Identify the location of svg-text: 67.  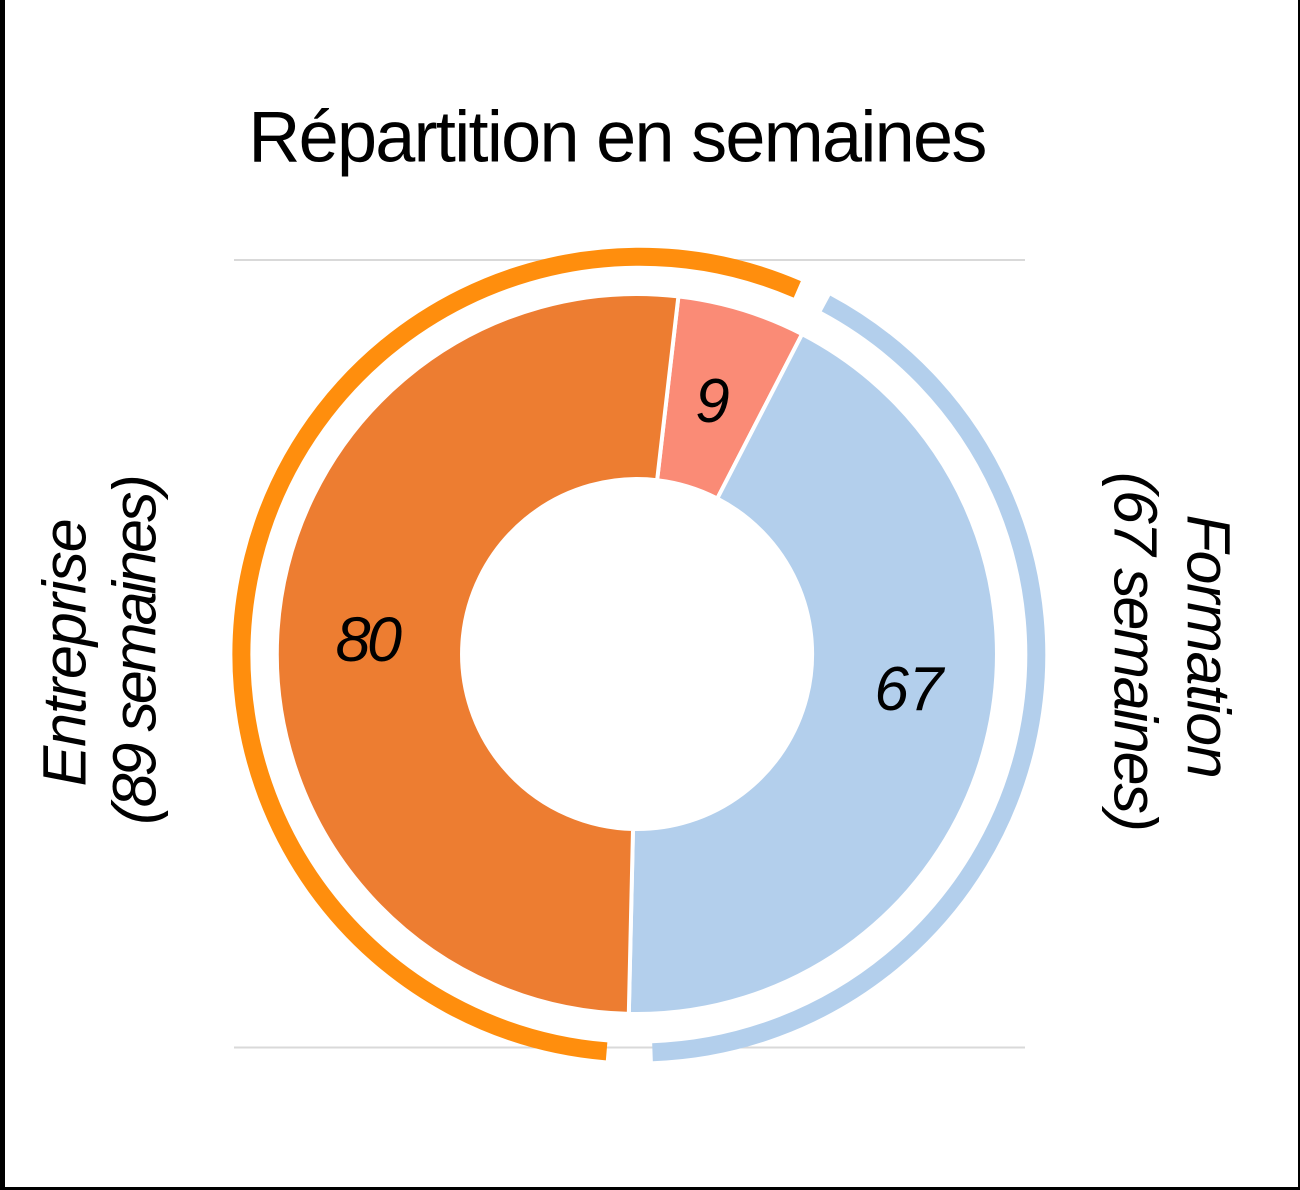
(909, 689).